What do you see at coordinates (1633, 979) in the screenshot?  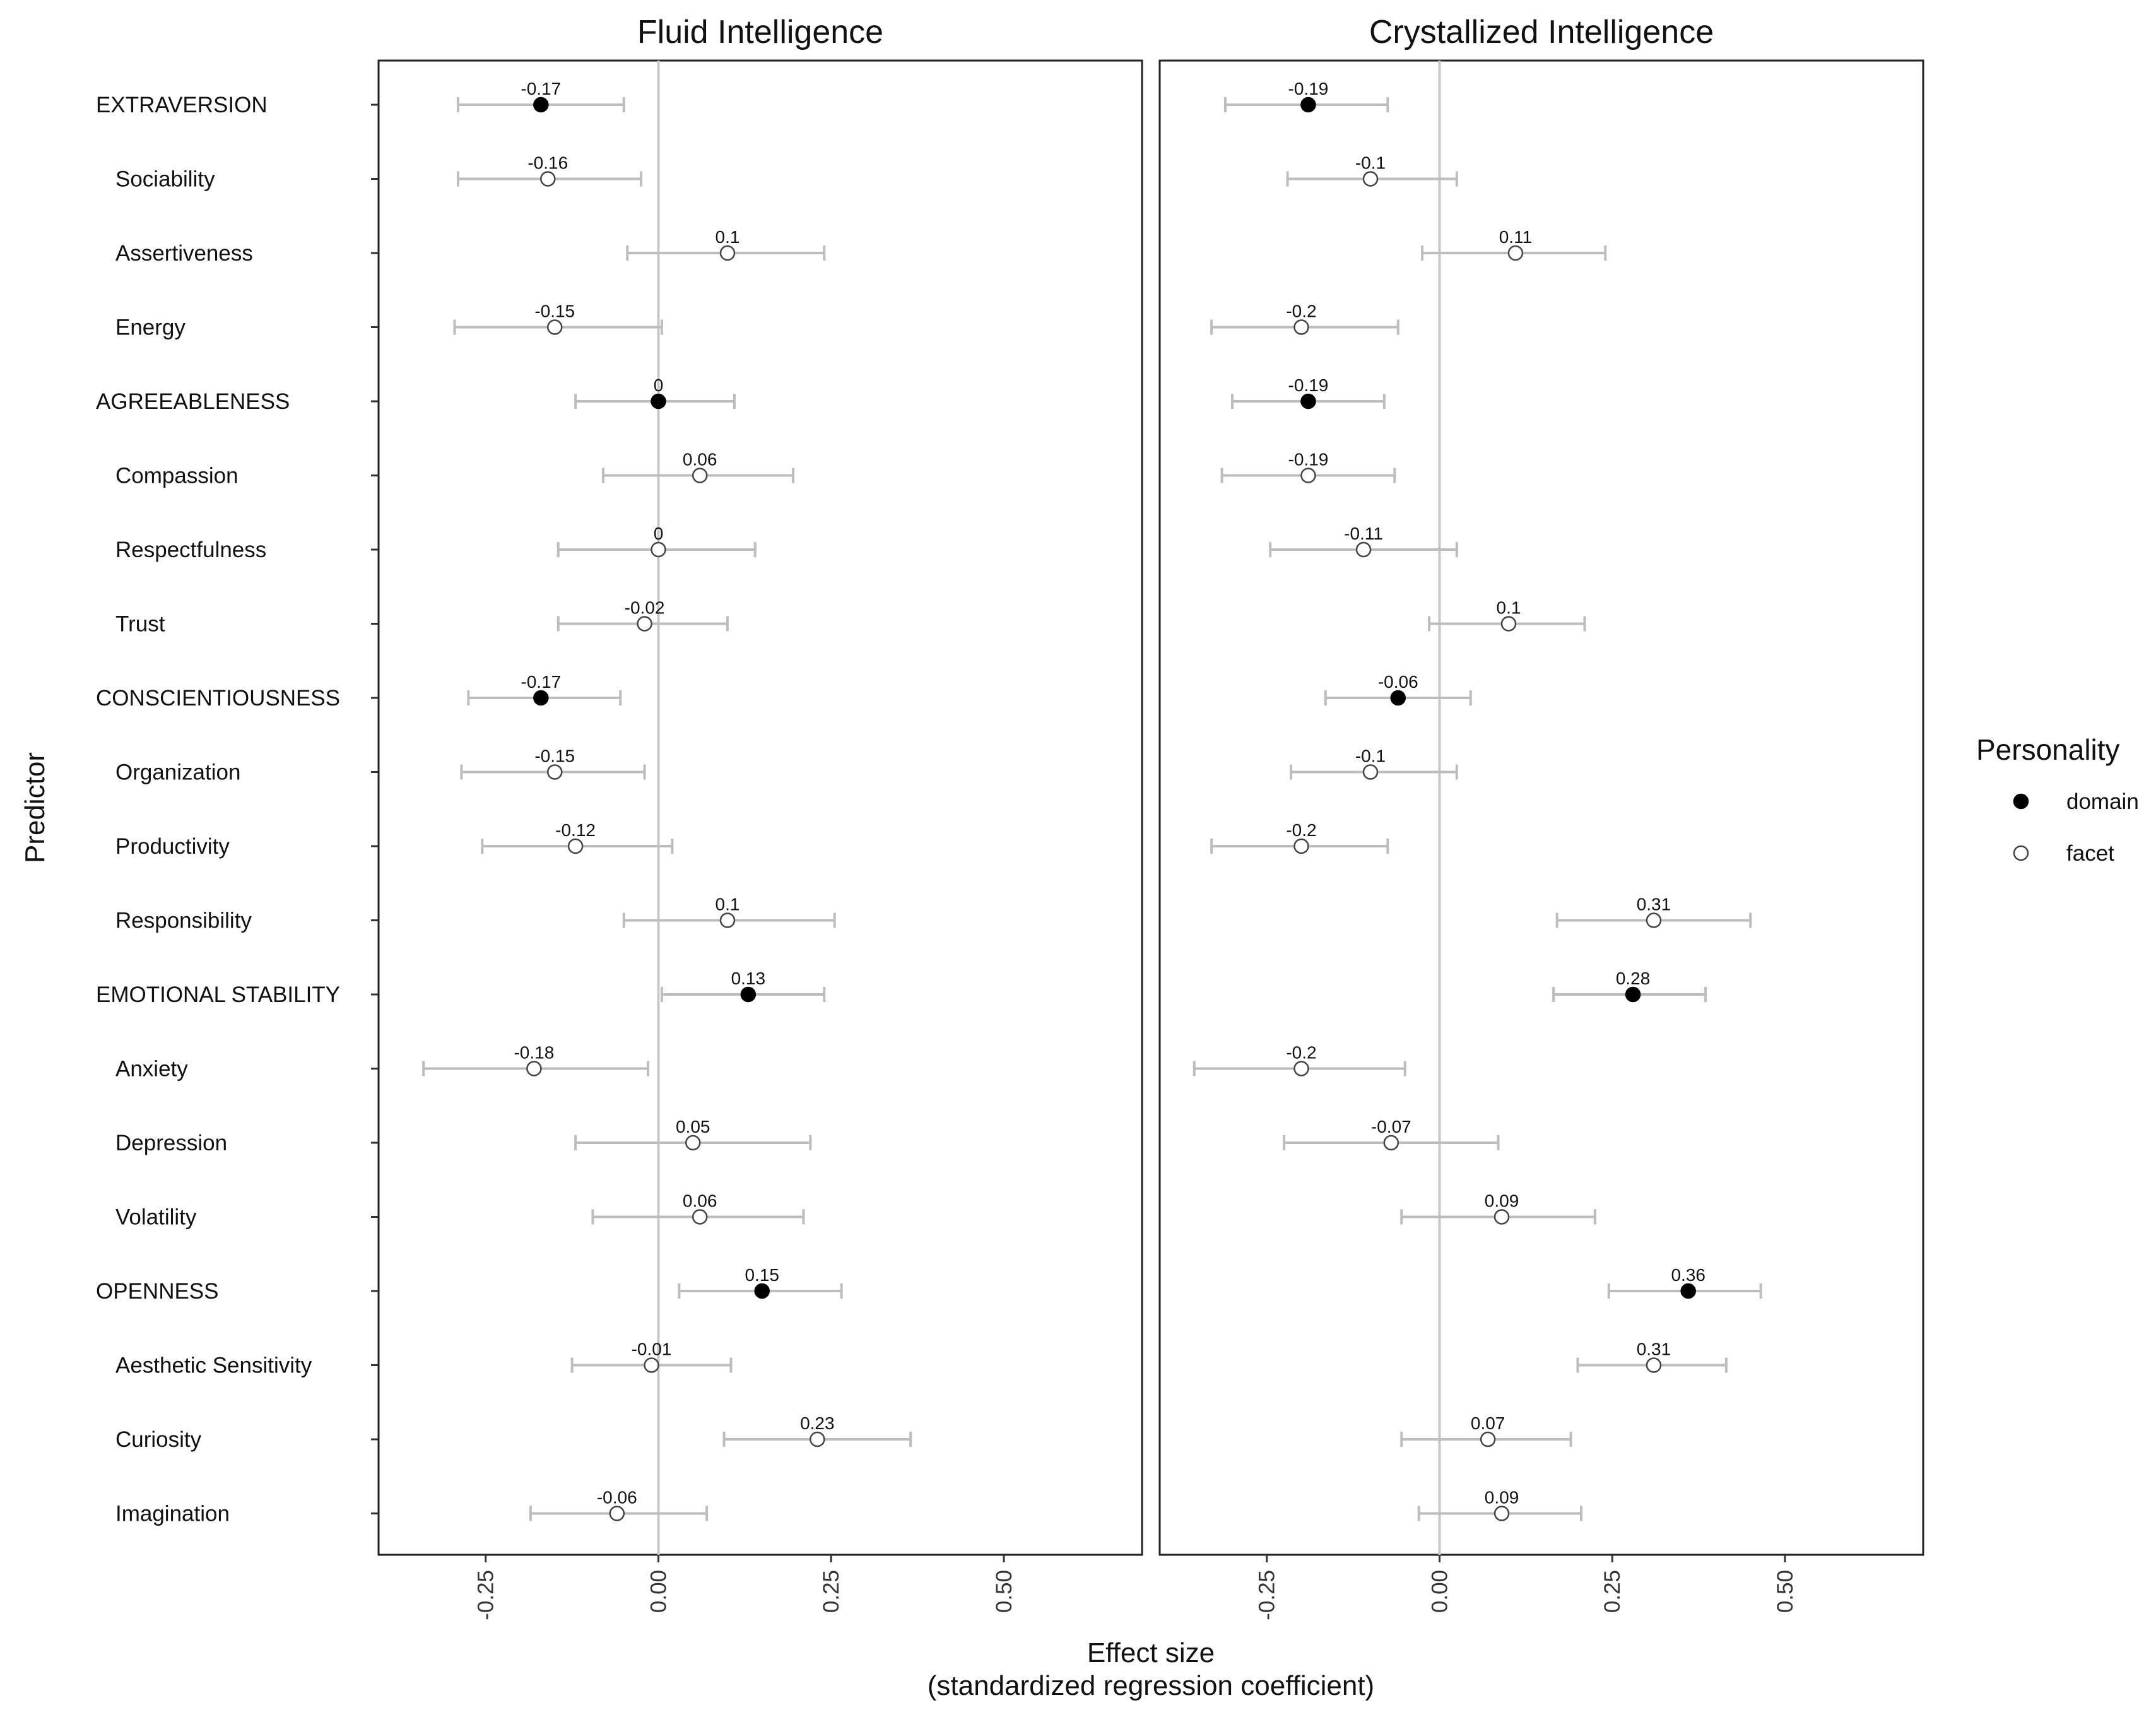 I see `point-label-1-12: 0.28` at bounding box center [1633, 979].